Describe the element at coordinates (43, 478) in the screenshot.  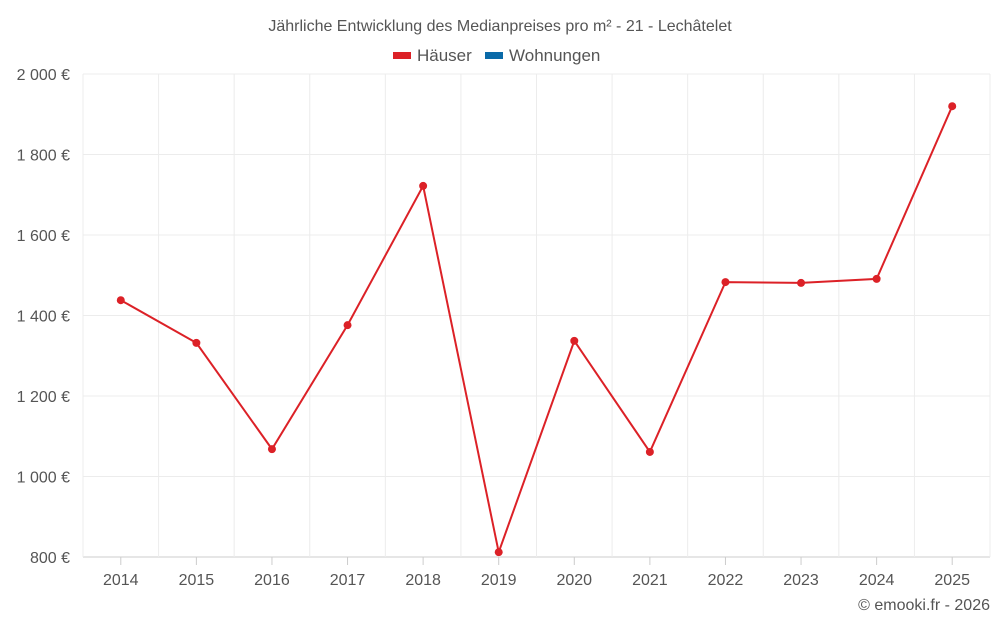
I see `y-tick-label: 1 000 €` at that location.